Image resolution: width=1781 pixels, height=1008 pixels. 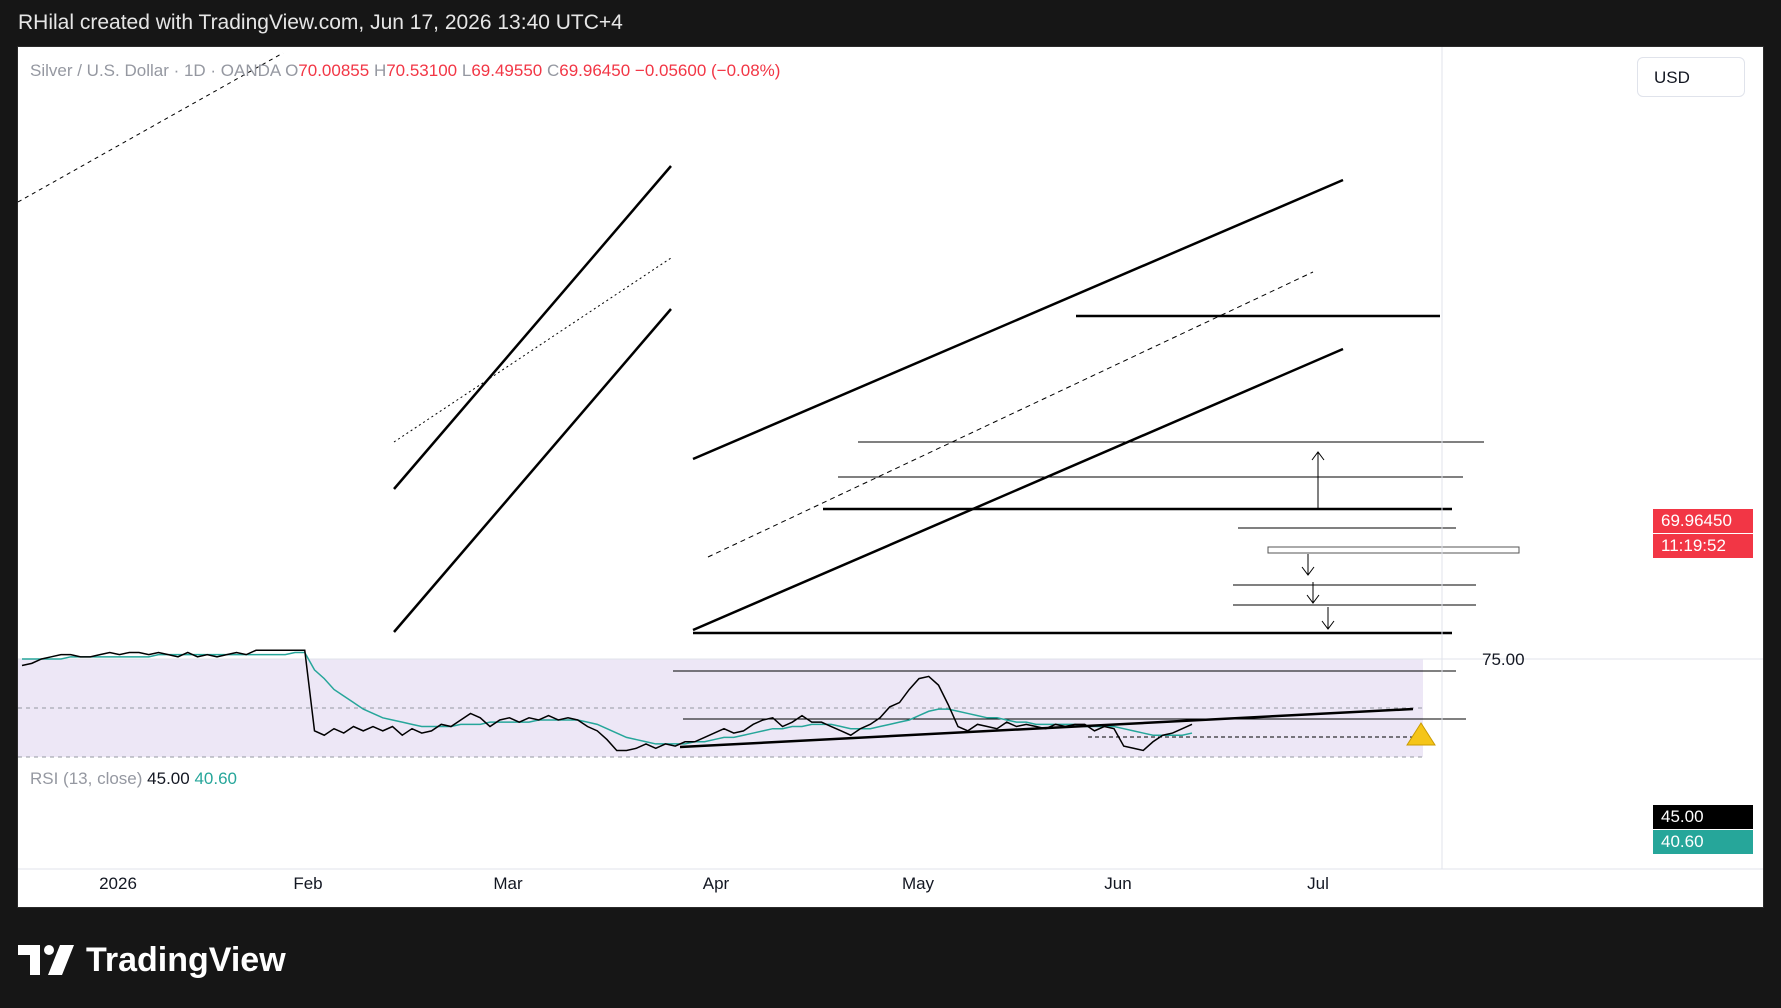 What do you see at coordinates (1703, 546) in the screenshot?
I see `countdown-badge: 11:19:52` at bounding box center [1703, 546].